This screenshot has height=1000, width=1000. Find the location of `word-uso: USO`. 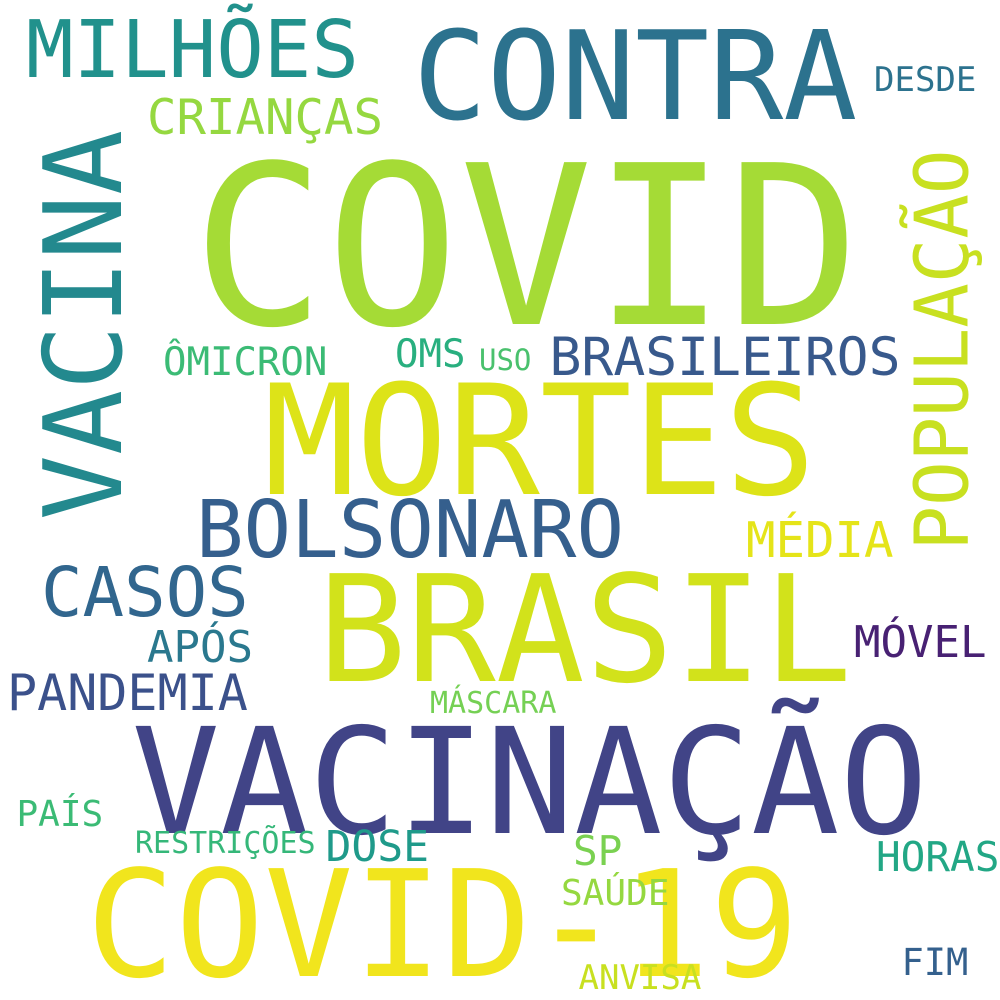

word-uso: USO is located at coordinates (505, 359).